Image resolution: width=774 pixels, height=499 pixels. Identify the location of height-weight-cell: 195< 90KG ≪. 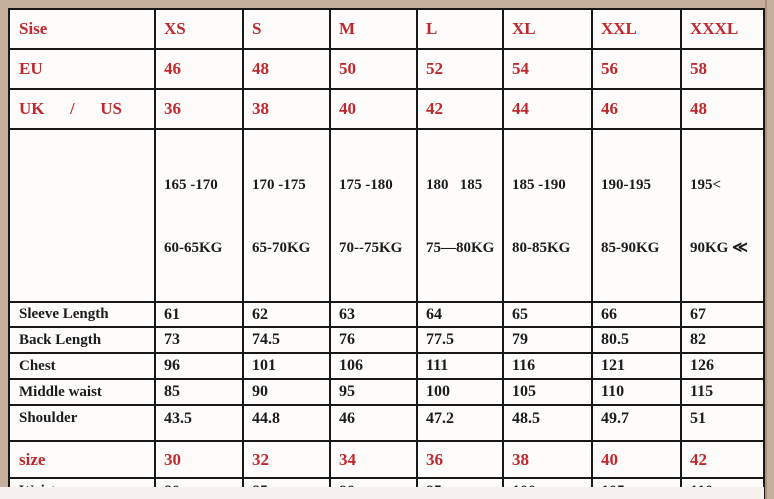
(722, 215).